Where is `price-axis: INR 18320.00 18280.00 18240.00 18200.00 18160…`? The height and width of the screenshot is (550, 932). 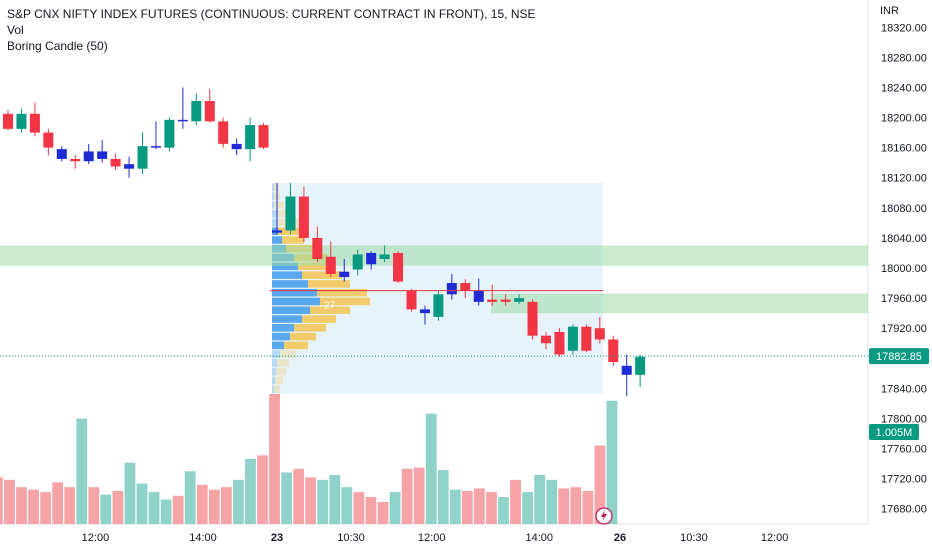 price-axis: INR 18320.00 18280.00 18240.00 18200.00 18160… is located at coordinates (903, 260).